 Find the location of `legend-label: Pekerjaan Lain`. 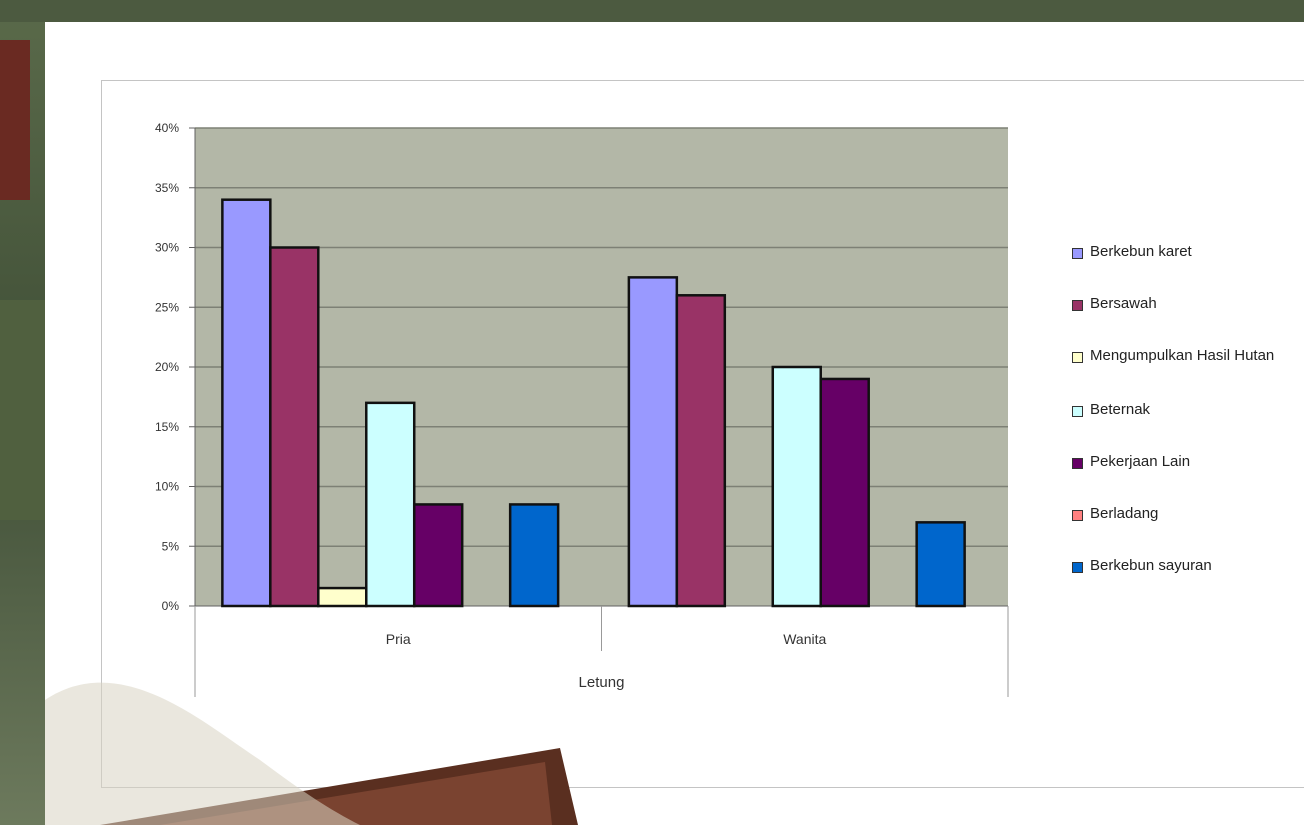

legend-label: Pekerjaan Lain is located at coordinates (1140, 461).